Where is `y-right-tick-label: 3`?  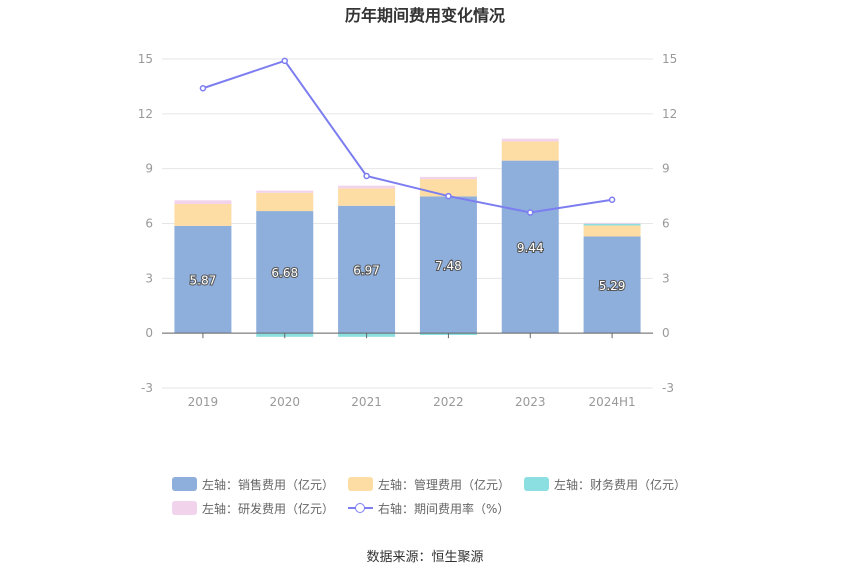
y-right-tick-label: 3 is located at coordinates (666, 278).